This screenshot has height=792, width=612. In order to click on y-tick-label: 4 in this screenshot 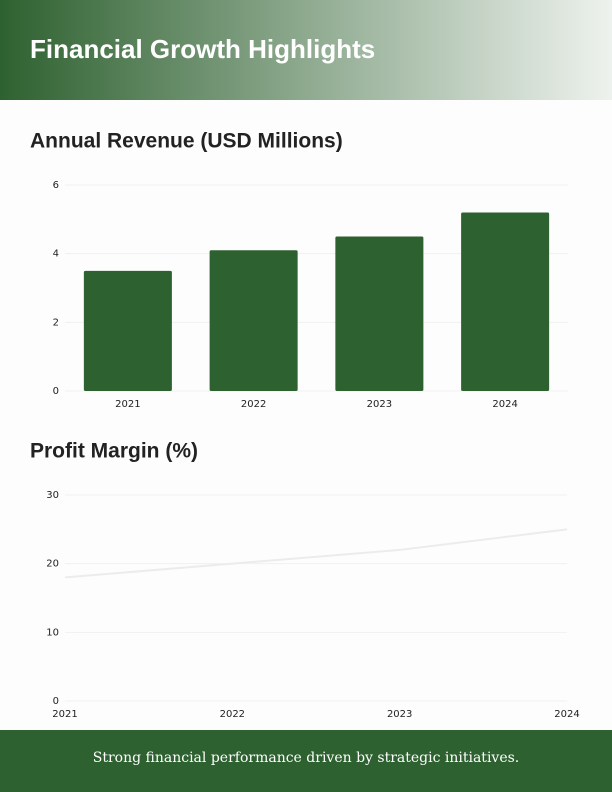, I will do `click(56, 254)`.